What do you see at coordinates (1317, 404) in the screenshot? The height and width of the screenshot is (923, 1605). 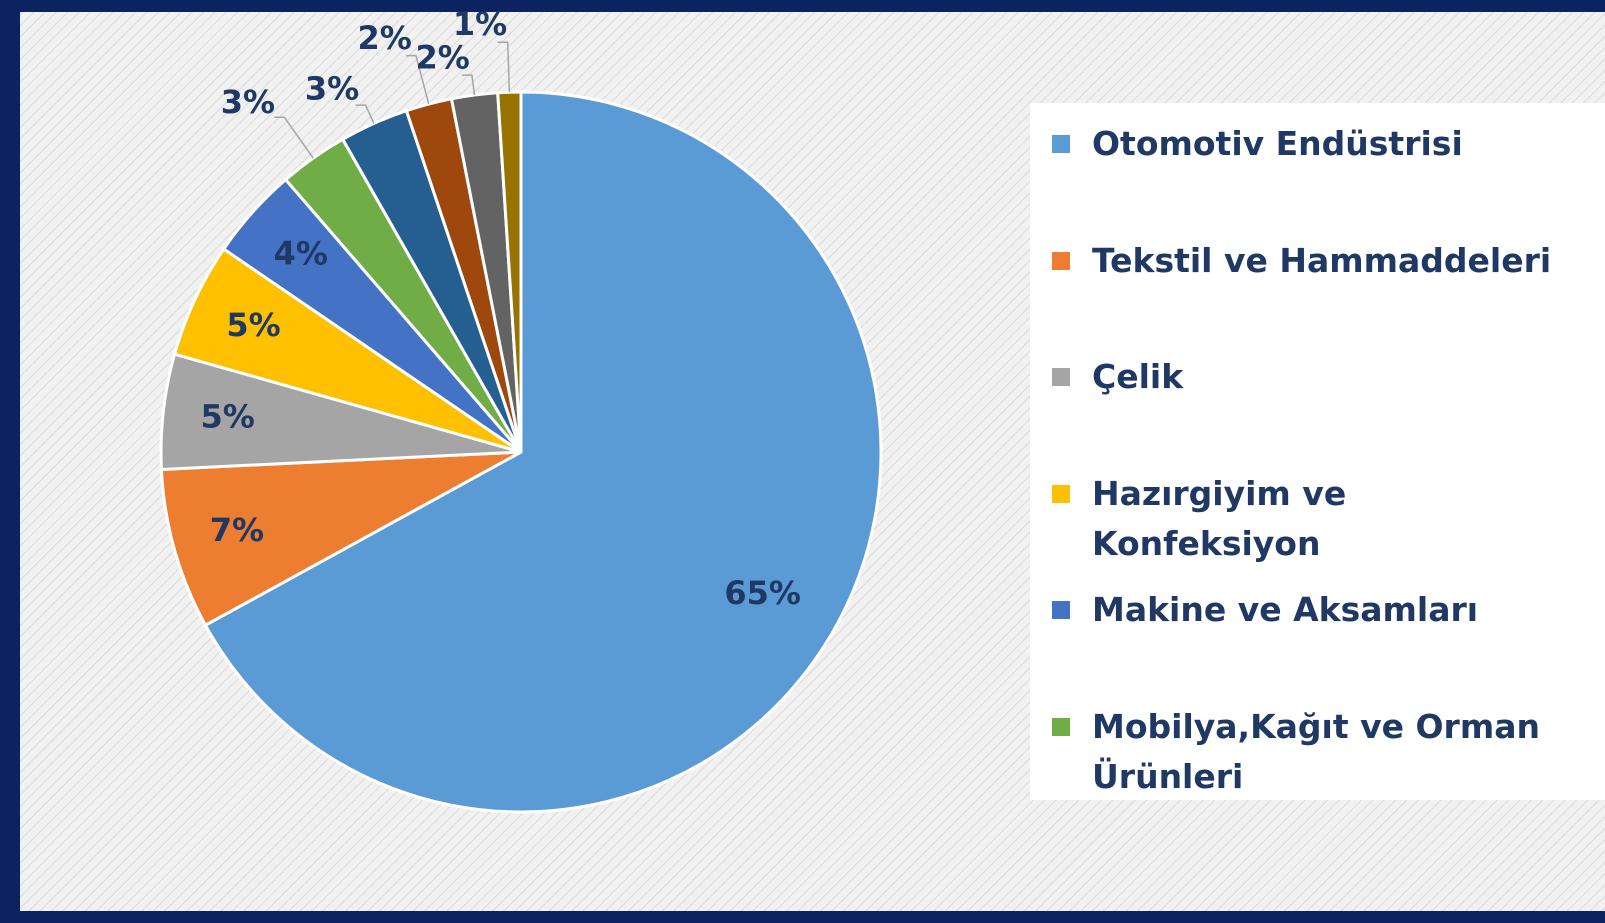 I see `legend-item: Çelik` at bounding box center [1317, 404].